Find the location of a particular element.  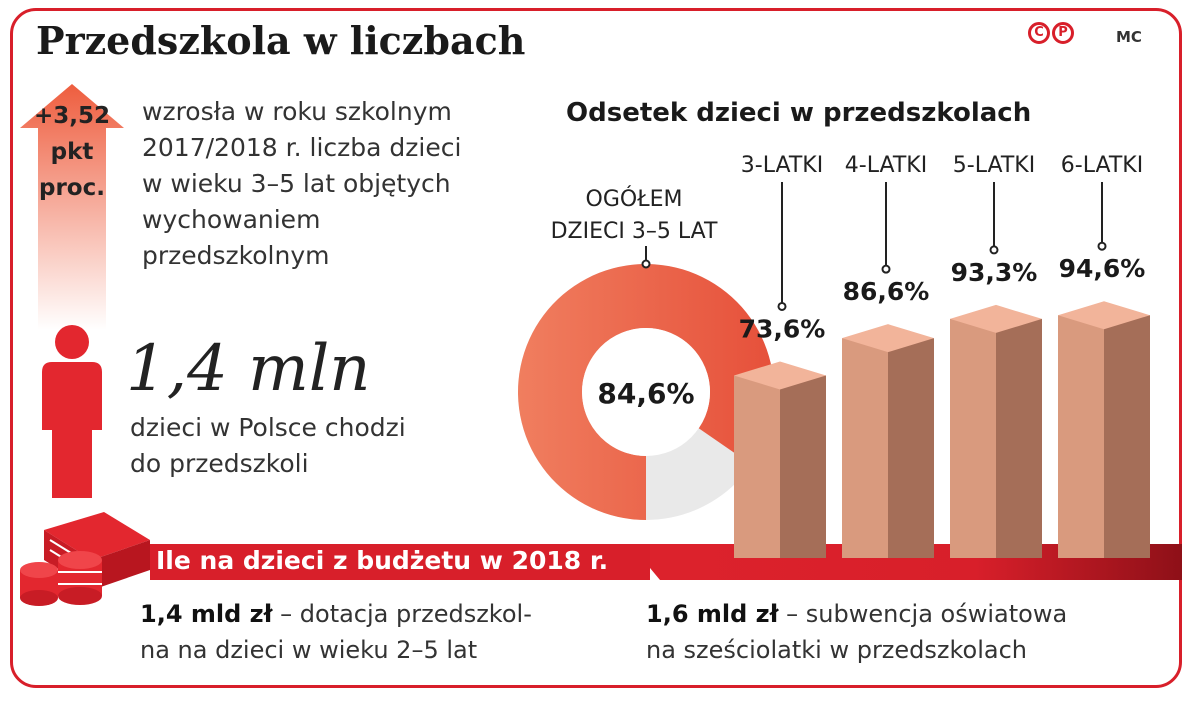

children-desc-line: dzieci w Polsce chodzi is located at coordinates (268, 427).